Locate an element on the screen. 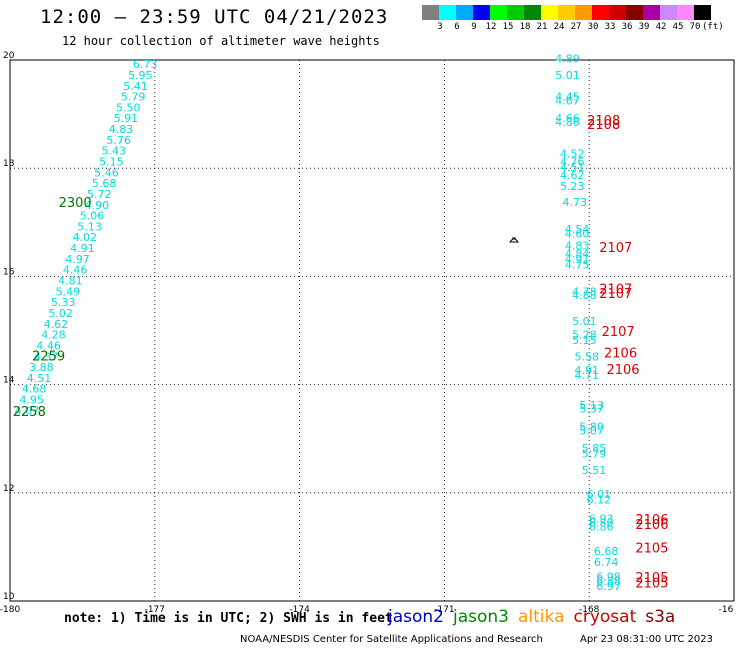 This screenshot has height=650, width=740. wave-height-value: 6.01 is located at coordinates (599, 494).